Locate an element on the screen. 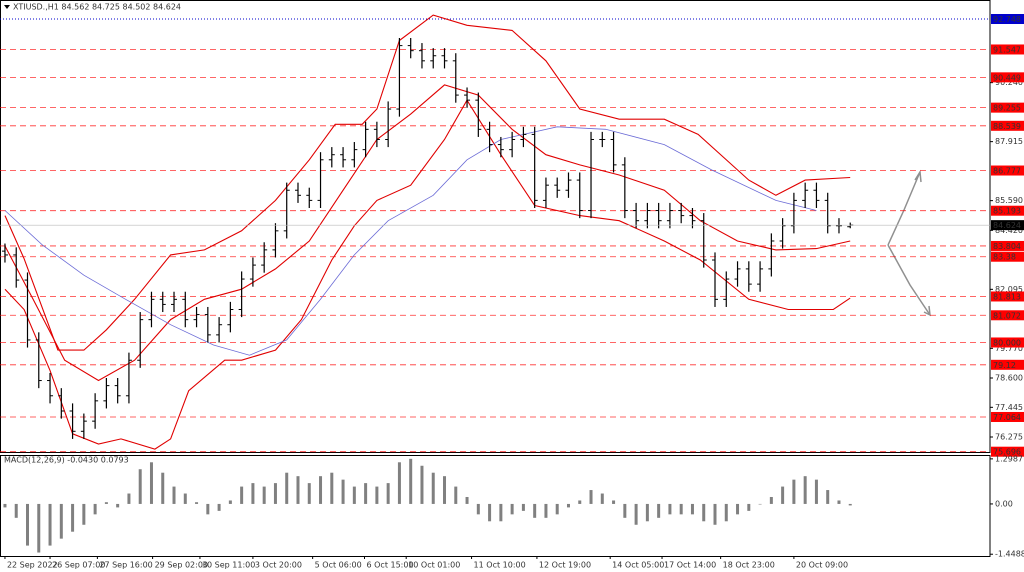  level-label: 90.449 is located at coordinates (1007, 77).